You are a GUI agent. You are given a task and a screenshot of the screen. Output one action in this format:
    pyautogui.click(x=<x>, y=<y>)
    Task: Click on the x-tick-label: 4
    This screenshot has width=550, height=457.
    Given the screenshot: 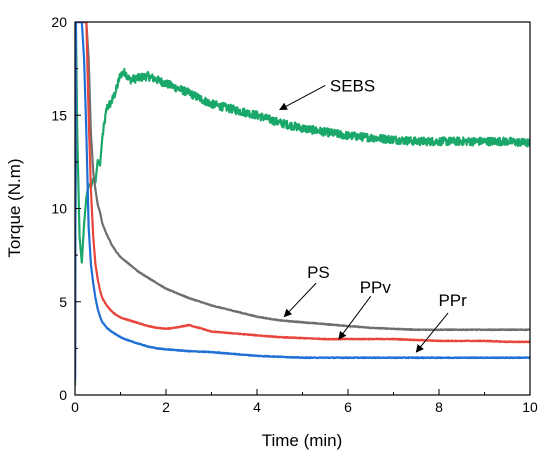 What is the action you would take?
    pyautogui.click(x=257, y=407)
    